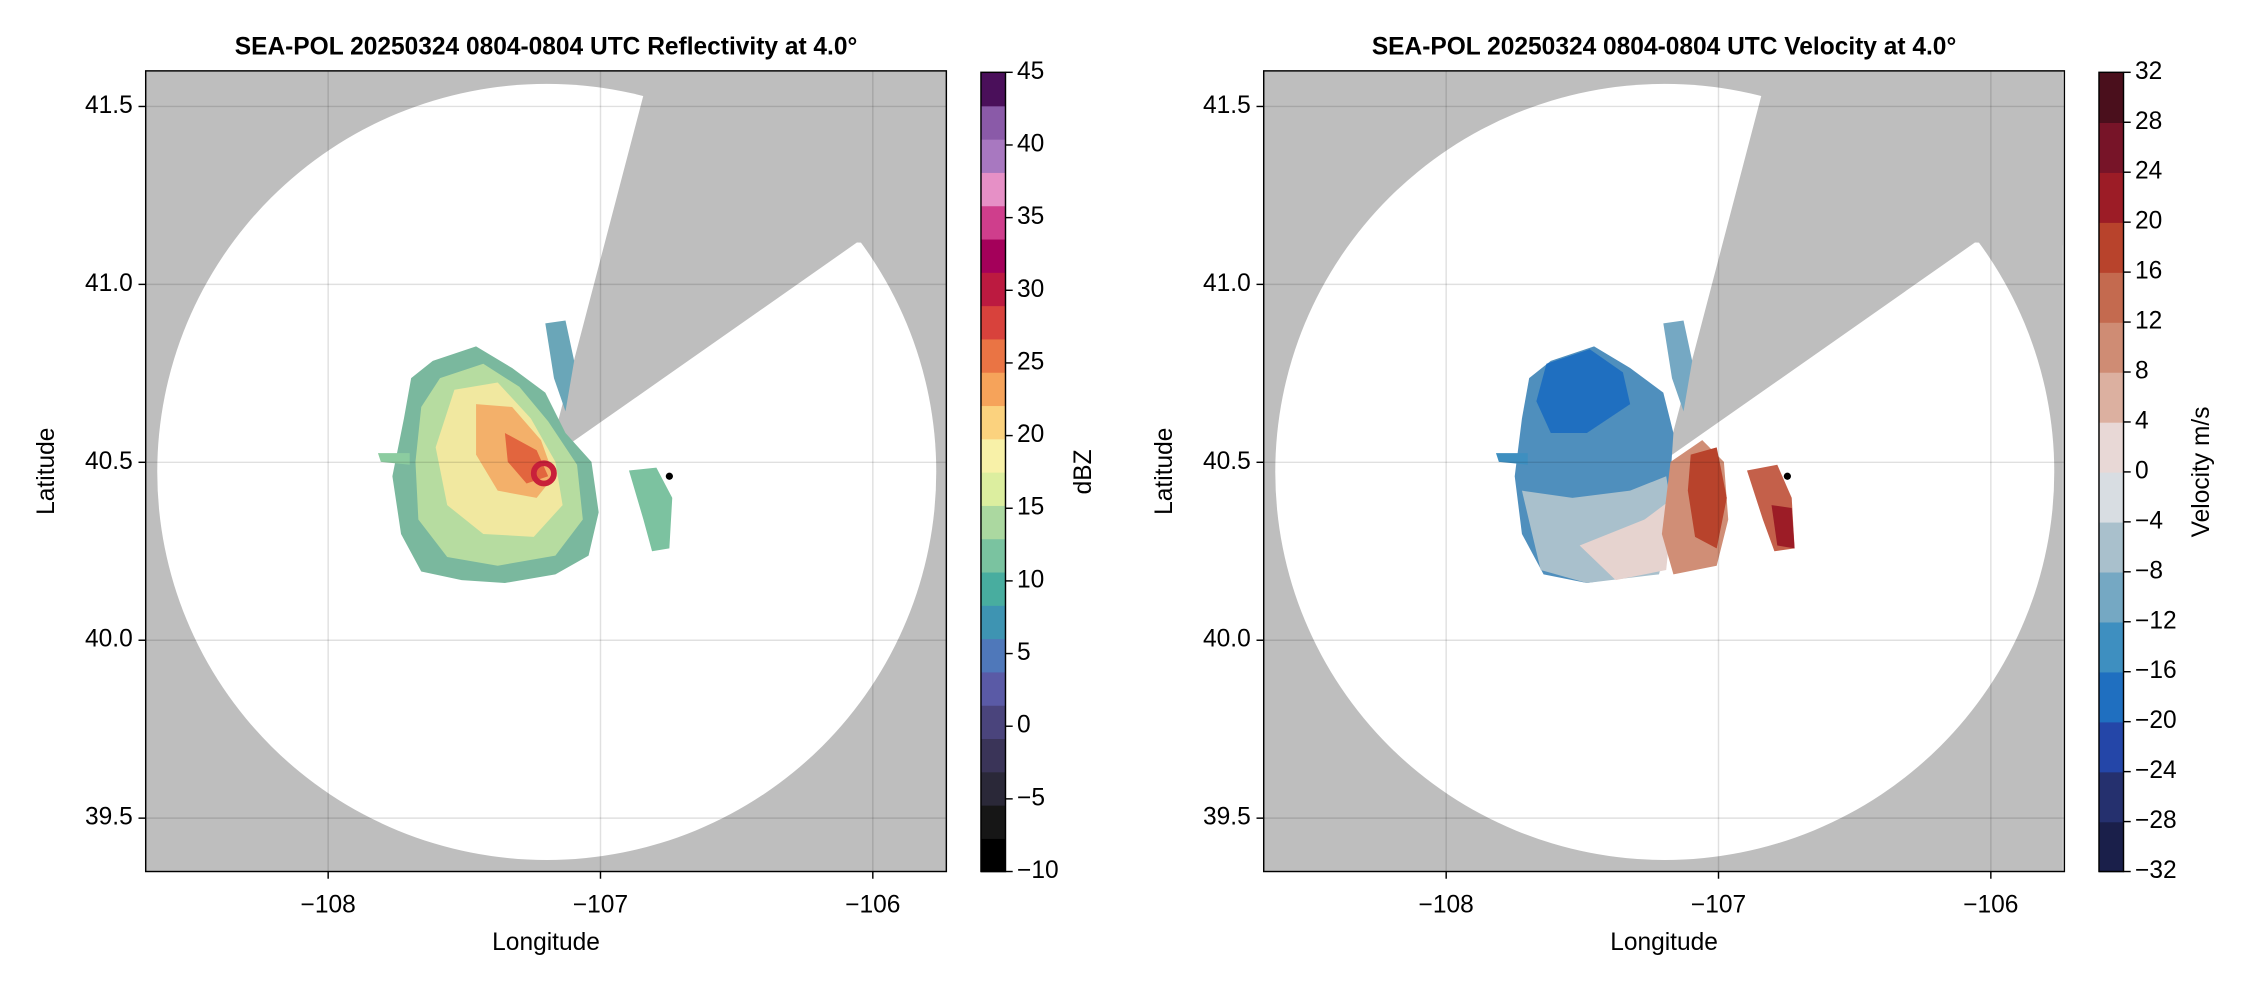 The image size is (2262, 990). Describe the element at coordinates (2156, 670) in the screenshot. I see `colorbar-tick-label: −16` at that location.